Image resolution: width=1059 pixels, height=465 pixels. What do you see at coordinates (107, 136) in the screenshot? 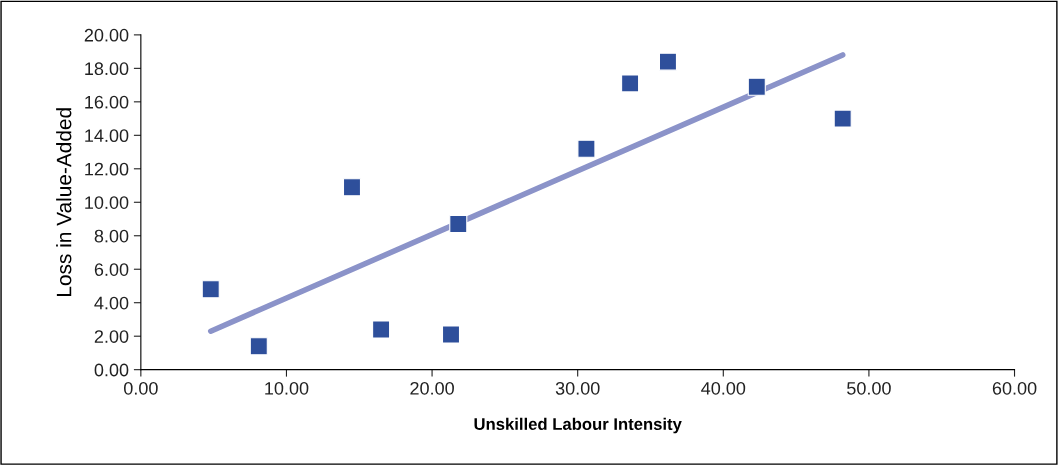
I see `y-tick-label: 14.00` at bounding box center [107, 136].